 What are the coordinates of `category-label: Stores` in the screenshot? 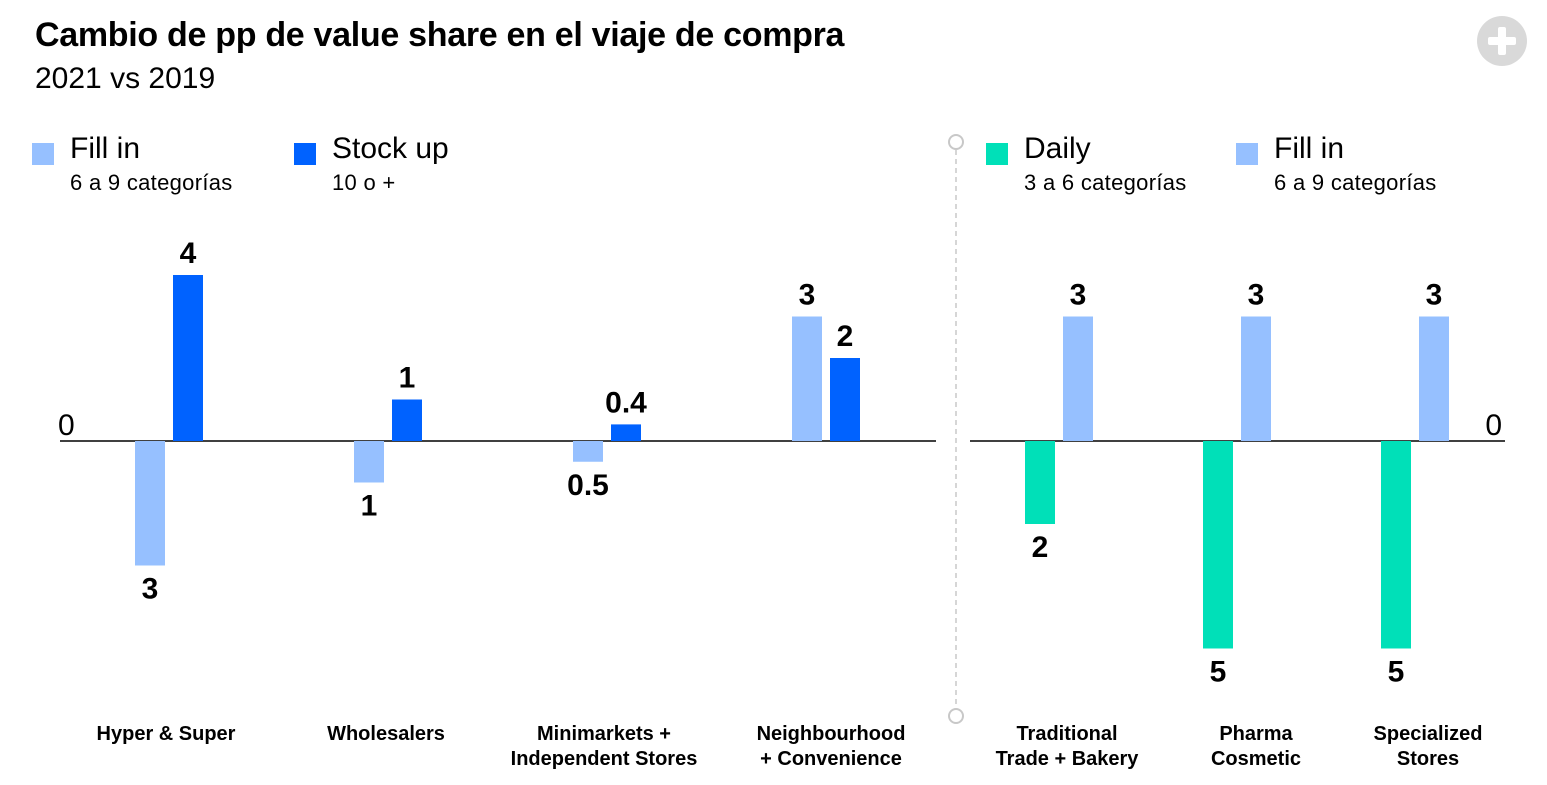 It's located at (1428, 759).